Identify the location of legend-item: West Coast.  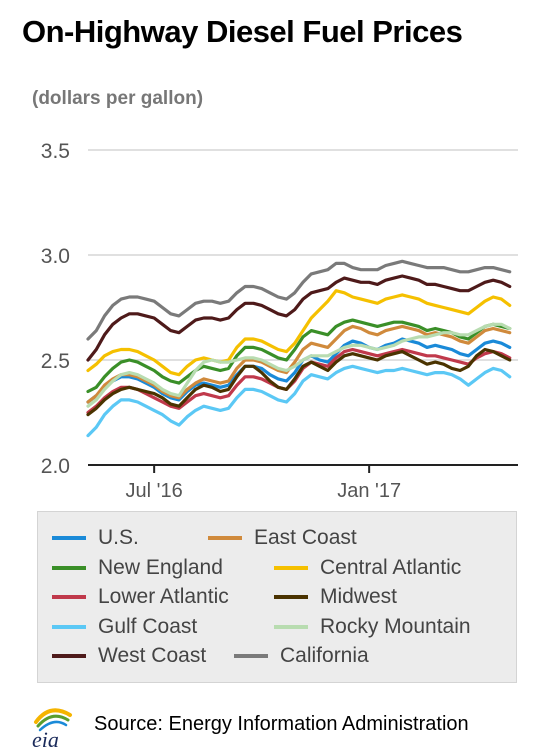
(129, 656).